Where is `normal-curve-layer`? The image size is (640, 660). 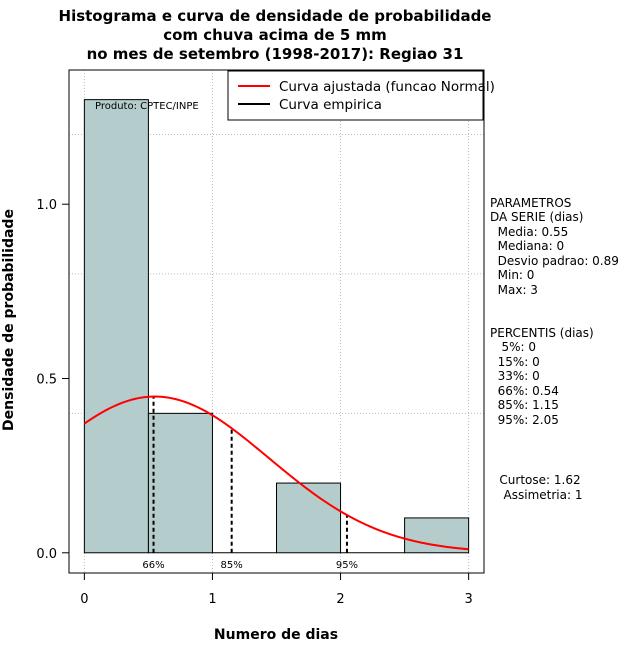
normal-curve-layer is located at coordinates (276, 473).